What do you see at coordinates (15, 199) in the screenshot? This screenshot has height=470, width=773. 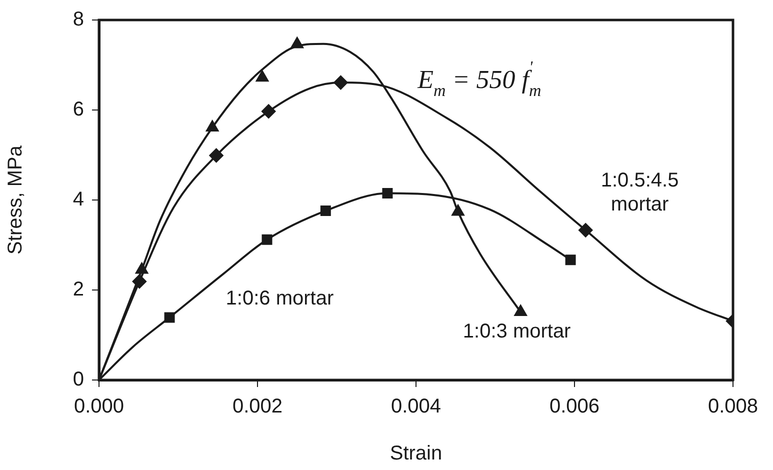 I see `y-axis-title: Stress, MPa` at bounding box center [15, 199].